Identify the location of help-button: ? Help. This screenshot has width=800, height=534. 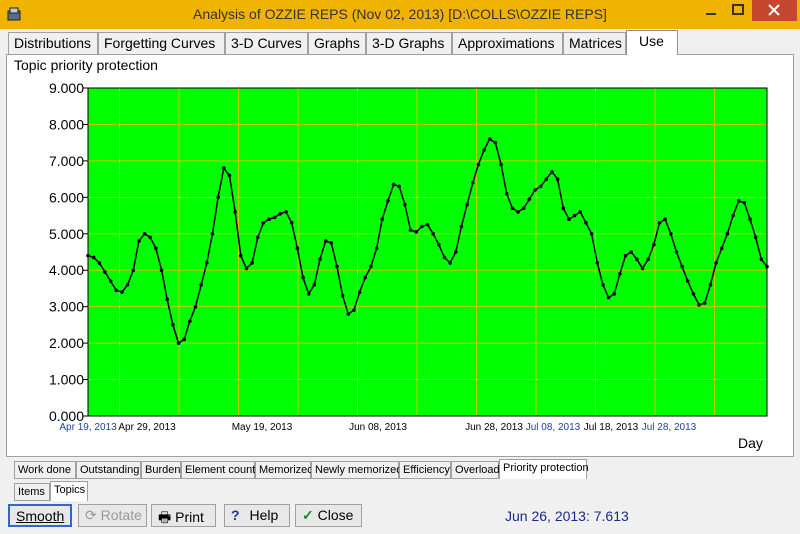
(257, 515).